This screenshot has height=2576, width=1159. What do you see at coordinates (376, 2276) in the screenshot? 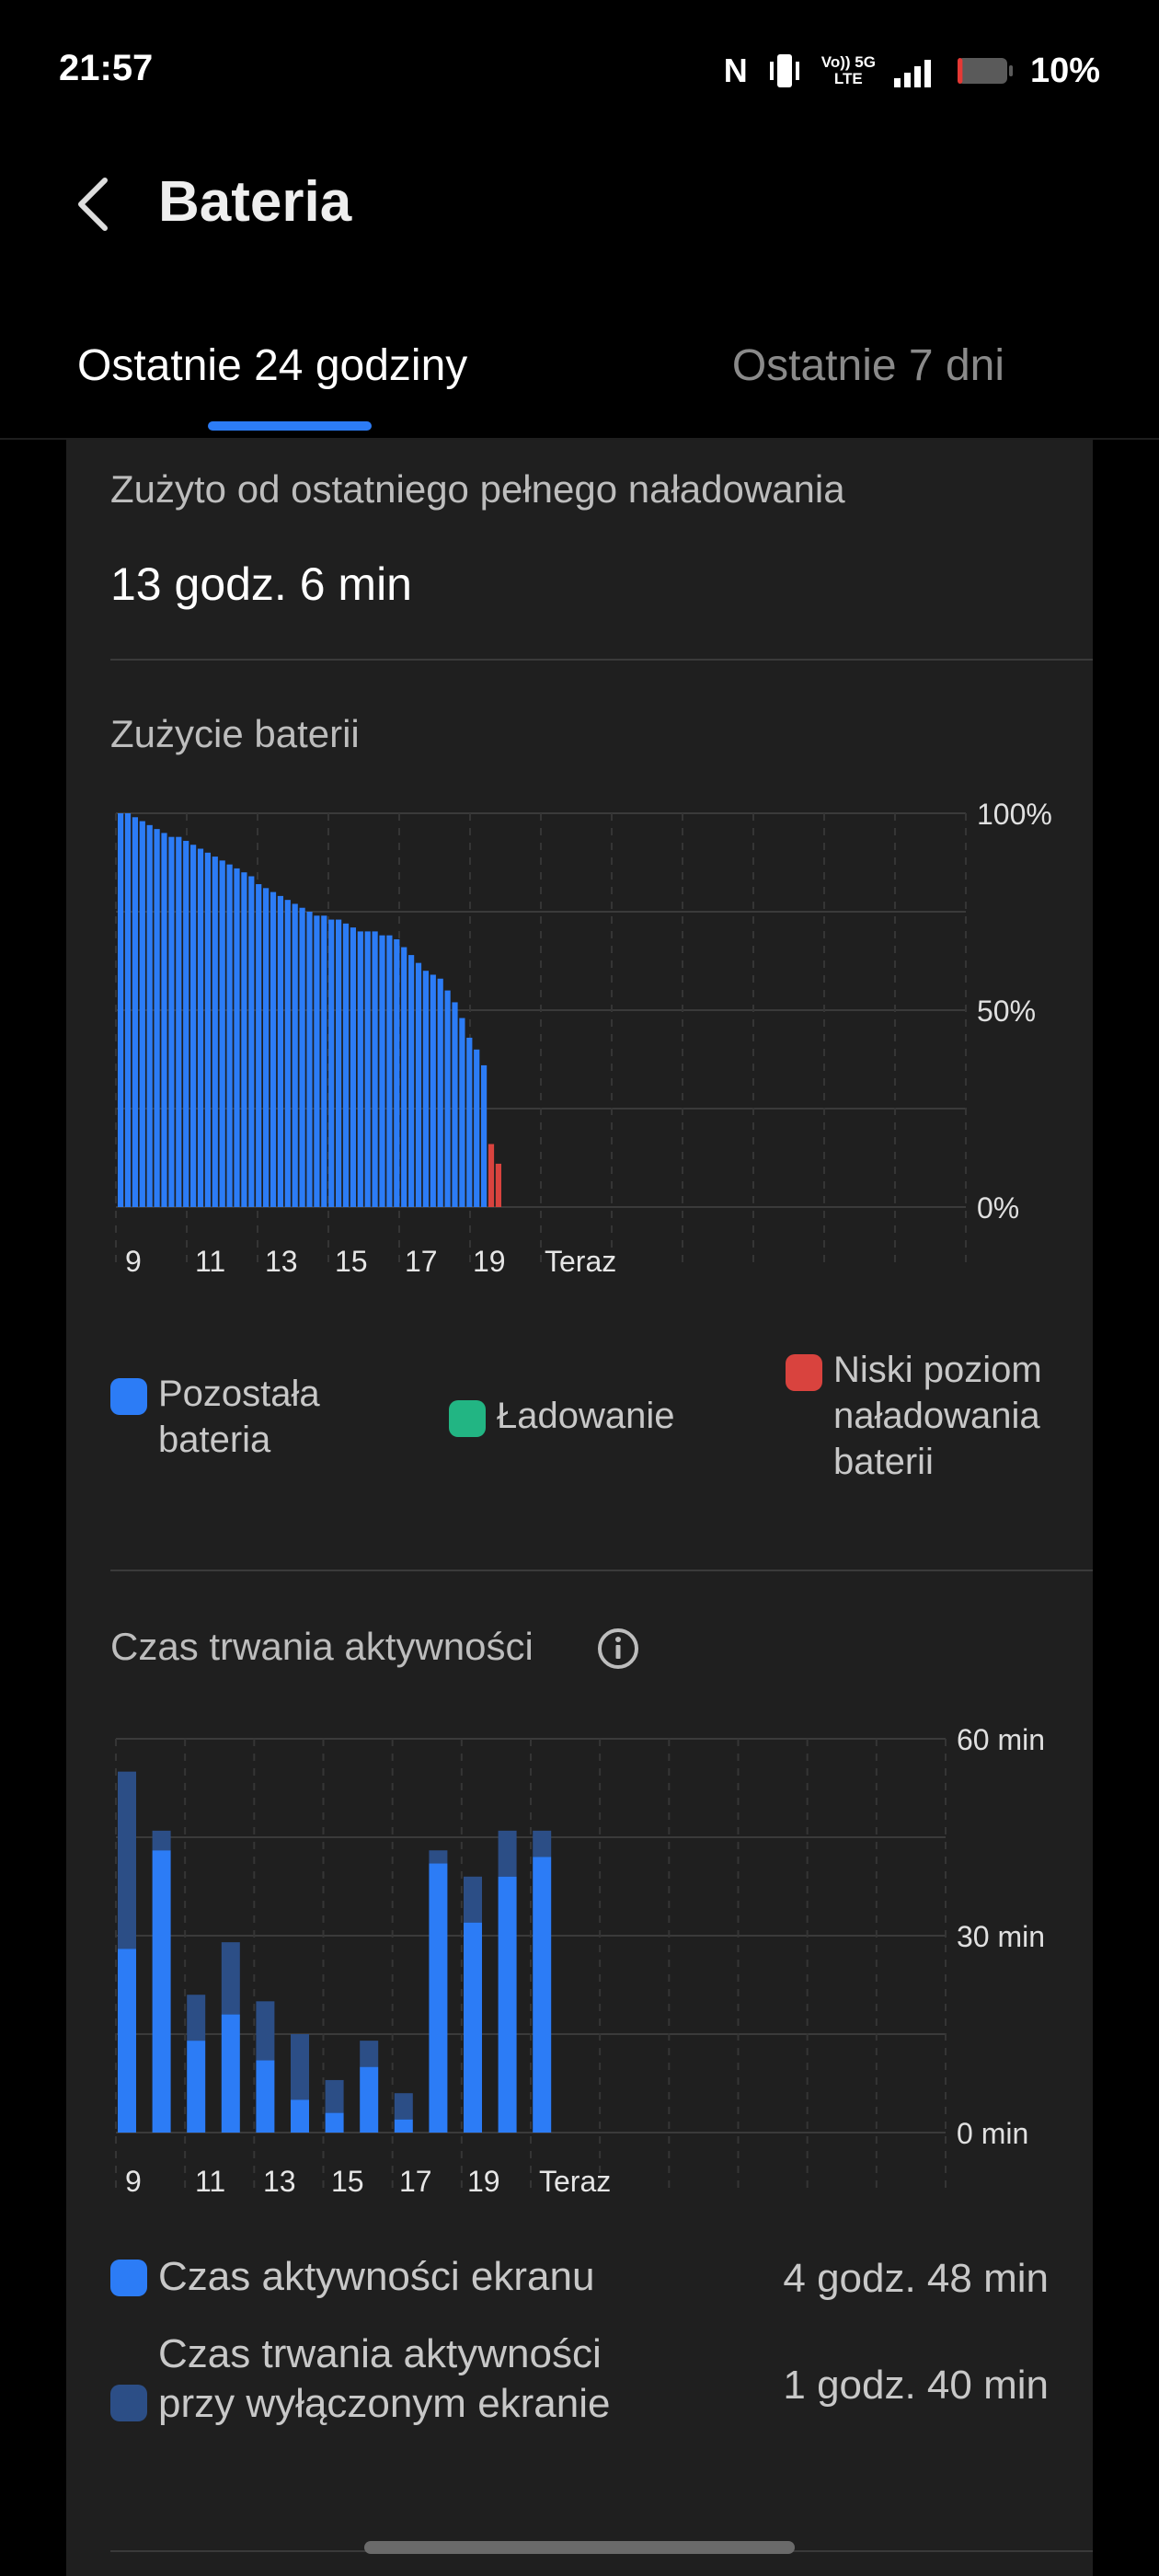
I see `legend-label-screen-on: Czas aktywności ekranu` at bounding box center [376, 2276].